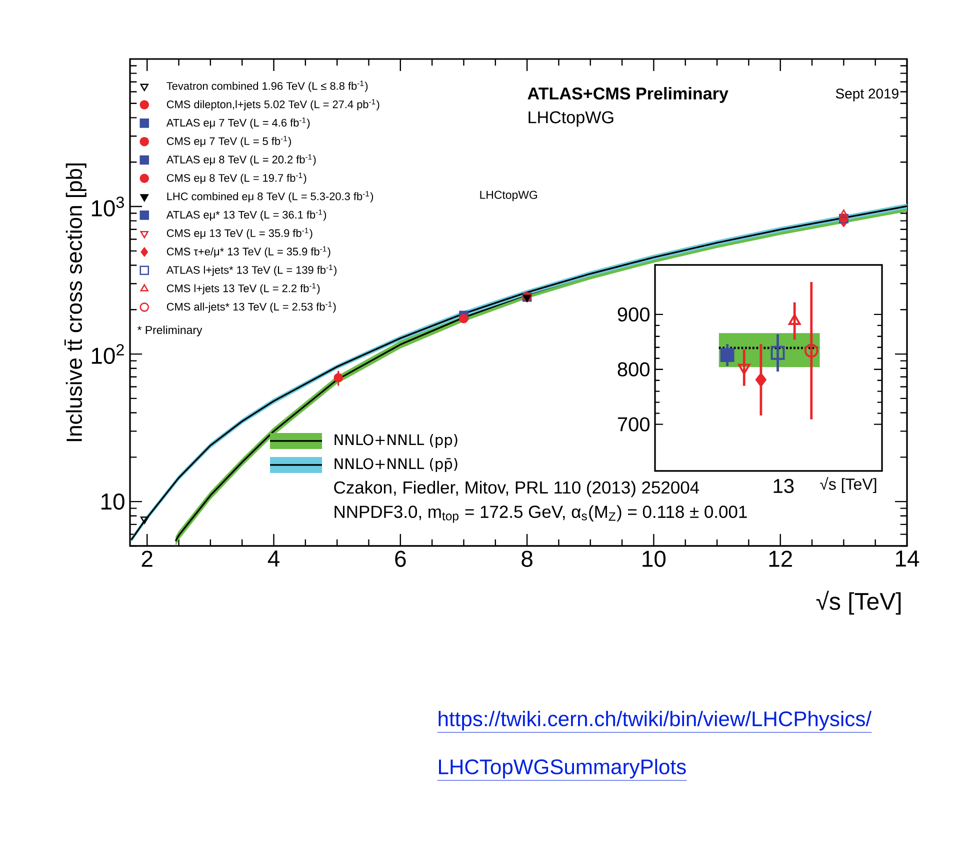 Image resolution: width=960 pixels, height=867 pixels. What do you see at coordinates (113, 501) in the screenshot?
I see `y-tick-label: 10` at bounding box center [113, 501].